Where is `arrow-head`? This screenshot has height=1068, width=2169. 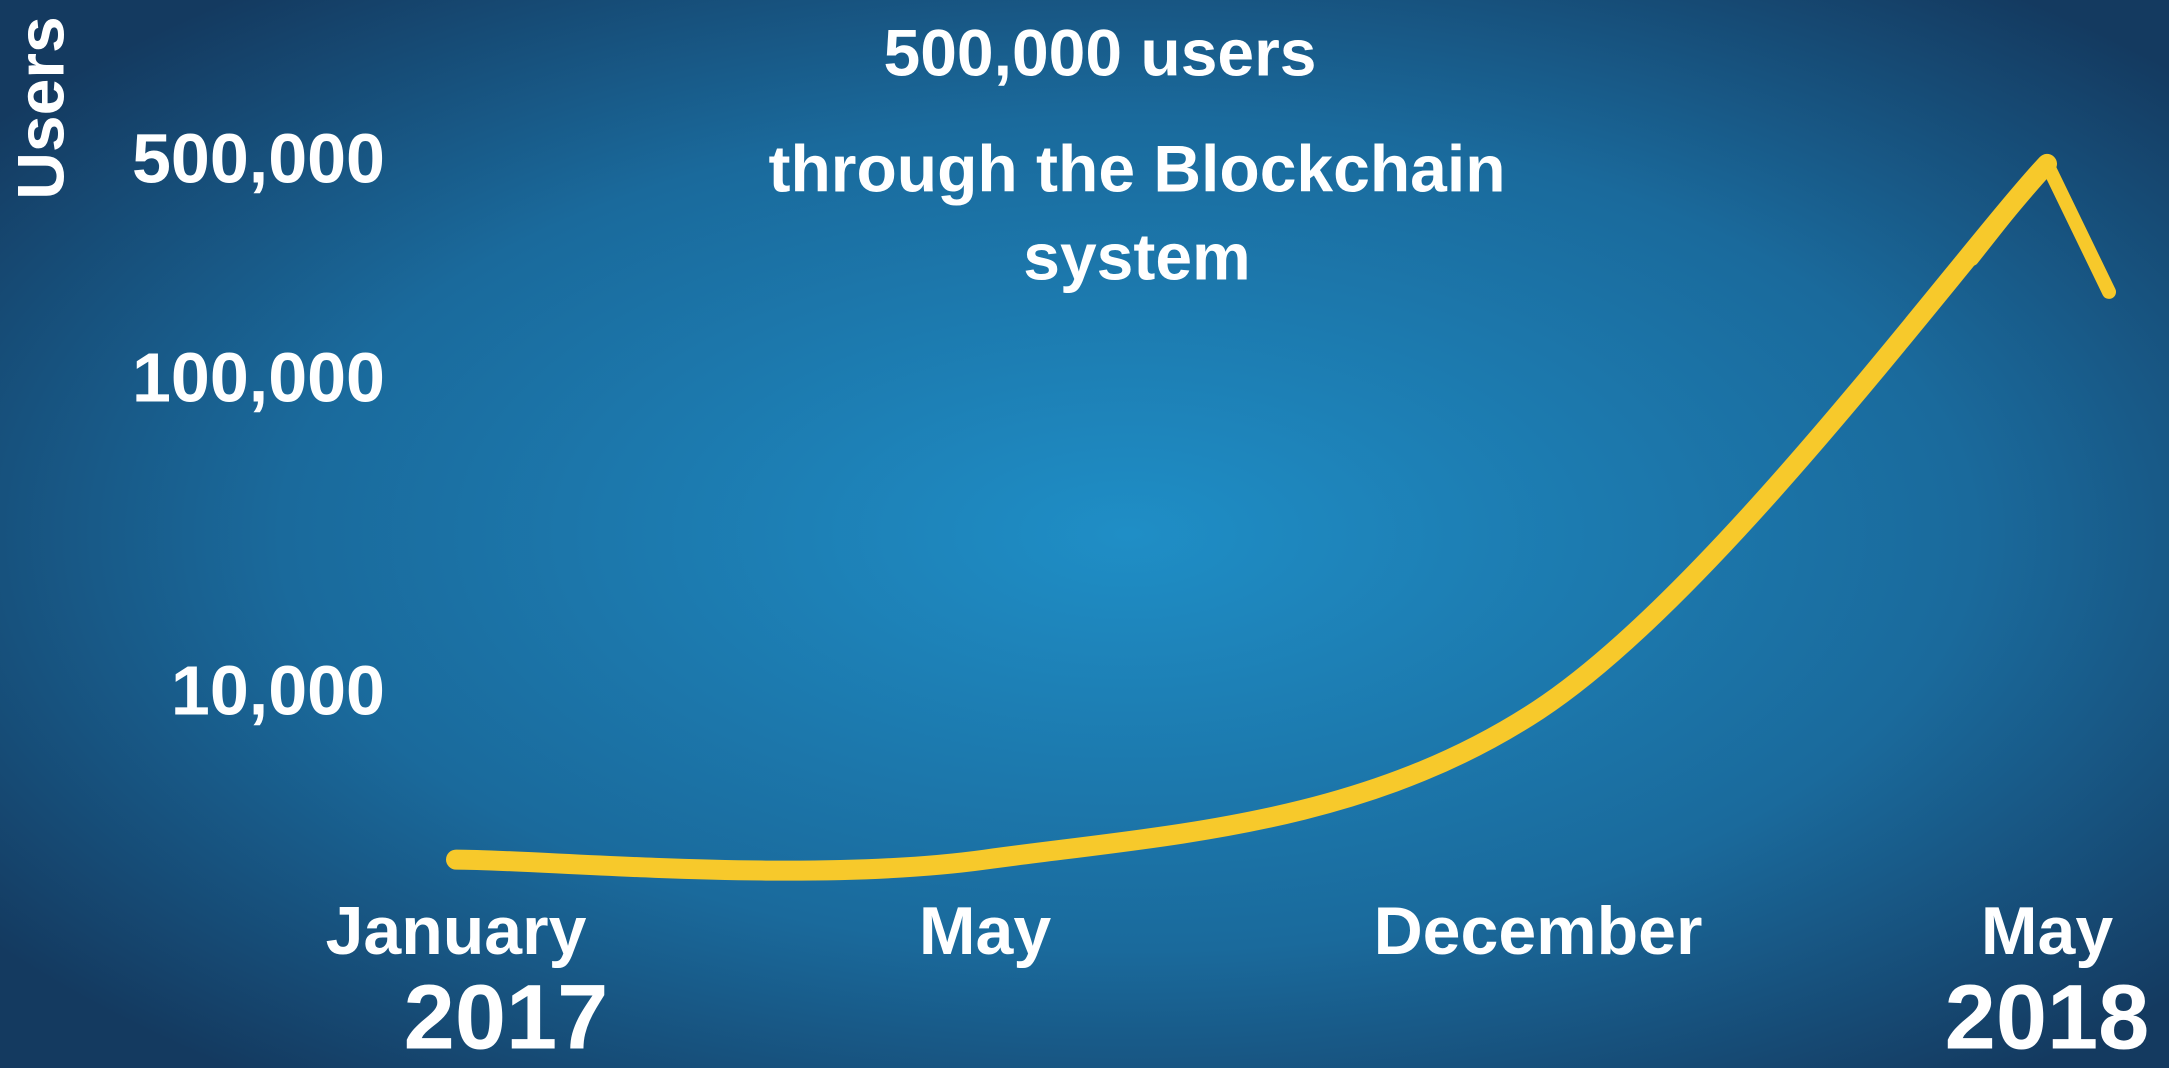 arrow-head is located at coordinates (2040, 227).